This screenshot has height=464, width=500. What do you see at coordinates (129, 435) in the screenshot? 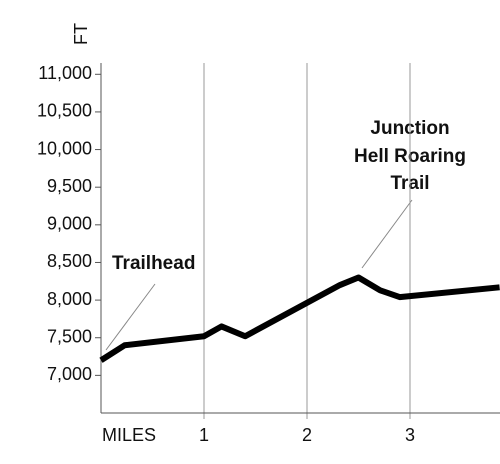
I see `x-axis-label: MILES` at bounding box center [129, 435].